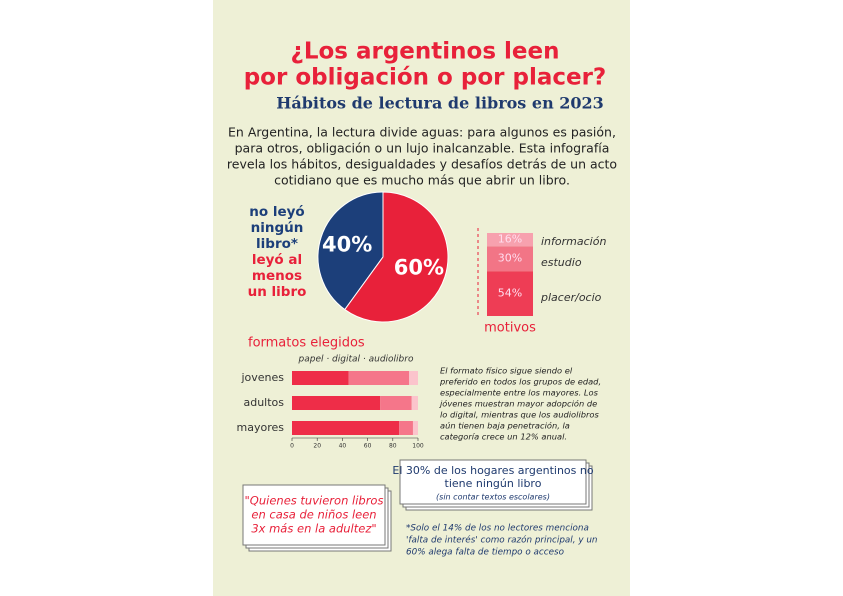 This screenshot has width=843, height=596. Describe the element at coordinates (317, 446) in the screenshot. I see `x-tick-label: 20` at that location.